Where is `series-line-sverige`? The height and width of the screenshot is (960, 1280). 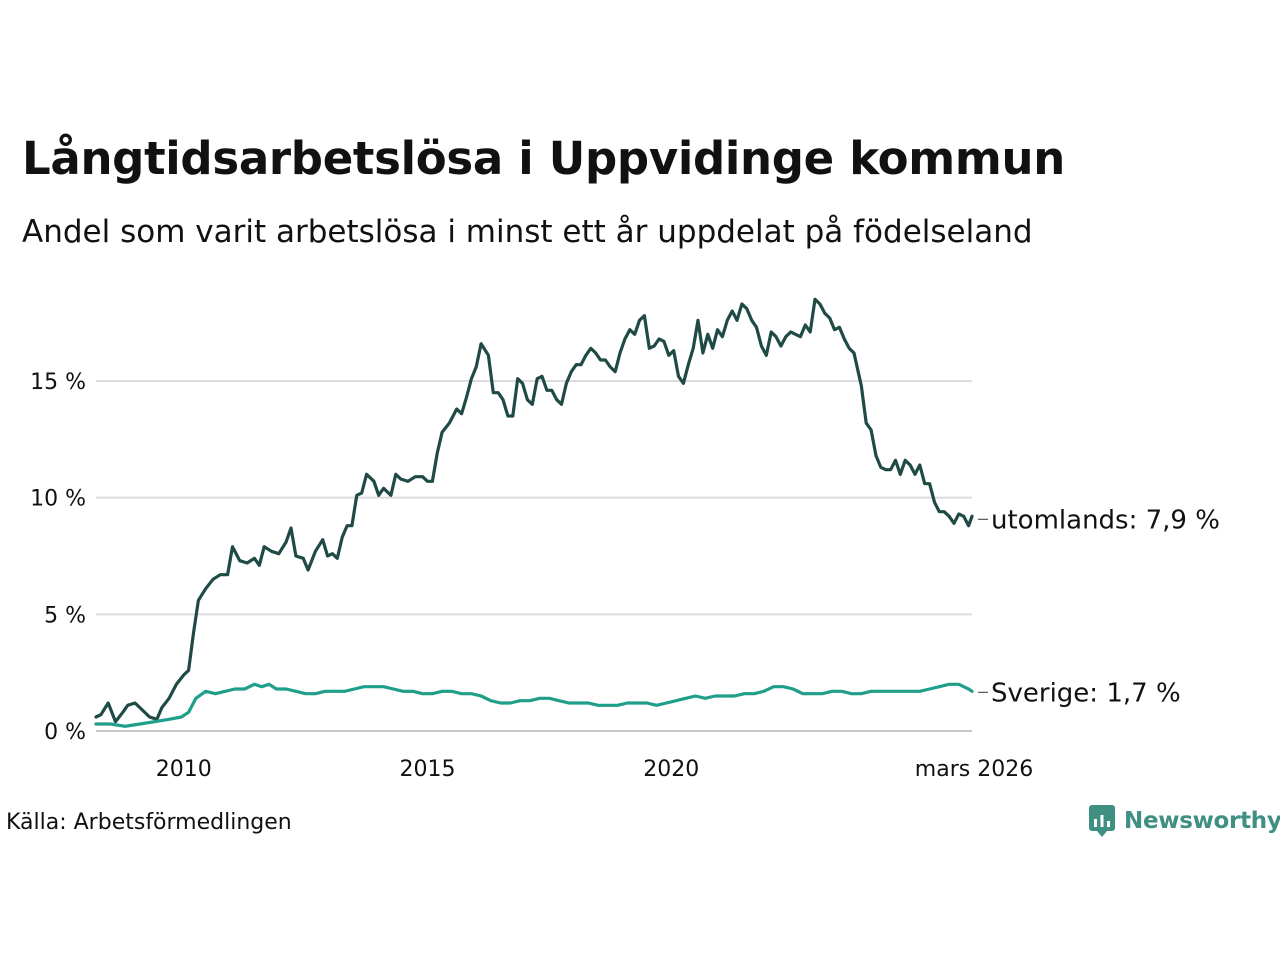 series-line-sverige is located at coordinates (534, 705).